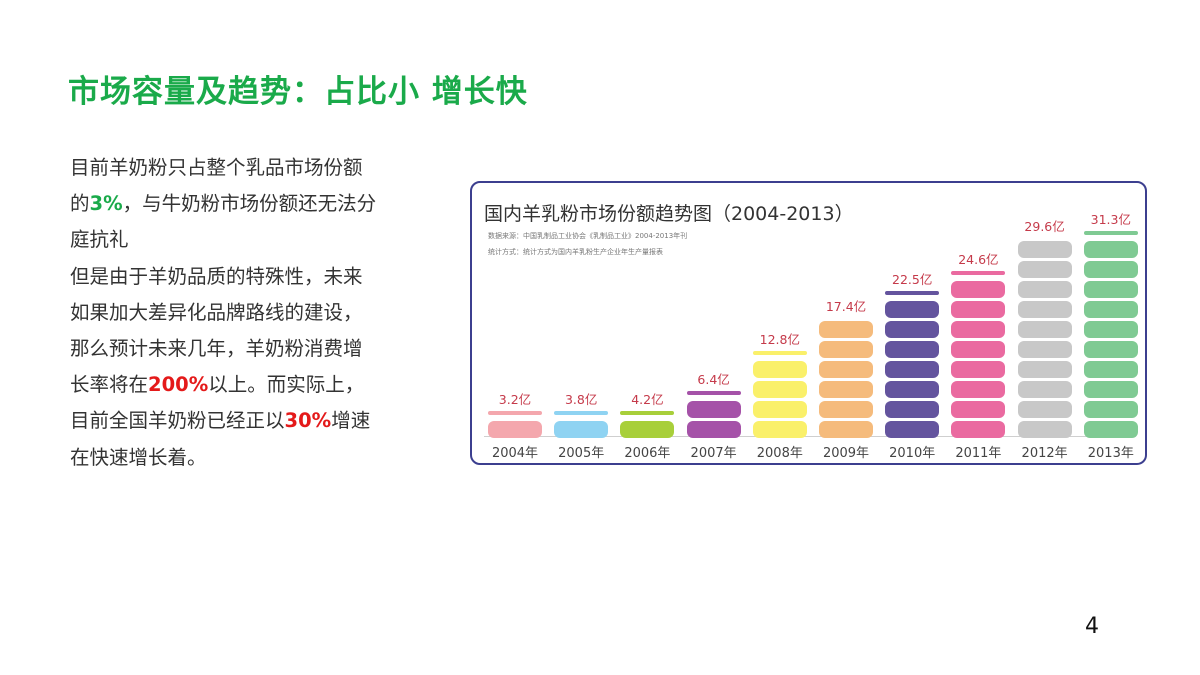 This screenshot has width=1200, height=675. I want to click on bar-2009年: 17.4亿, so click(846, 367).